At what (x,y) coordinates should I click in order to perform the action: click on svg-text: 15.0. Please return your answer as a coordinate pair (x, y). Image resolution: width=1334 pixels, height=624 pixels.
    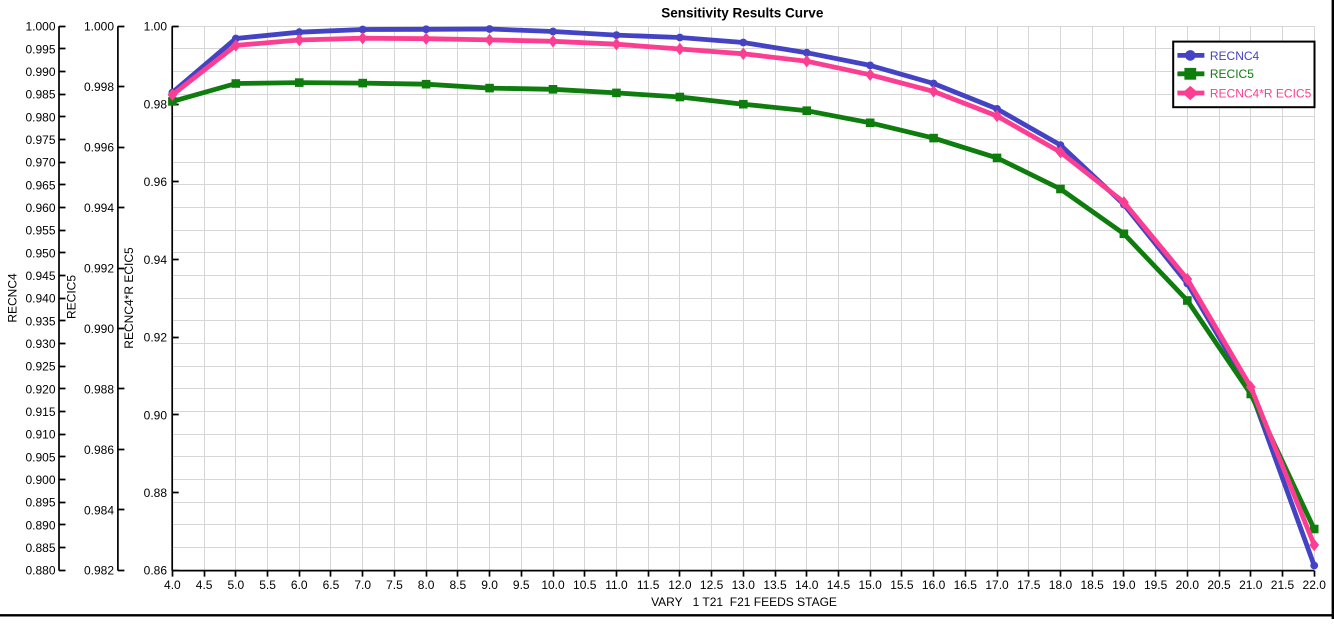
    Looking at the image, I should click on (870, 585).